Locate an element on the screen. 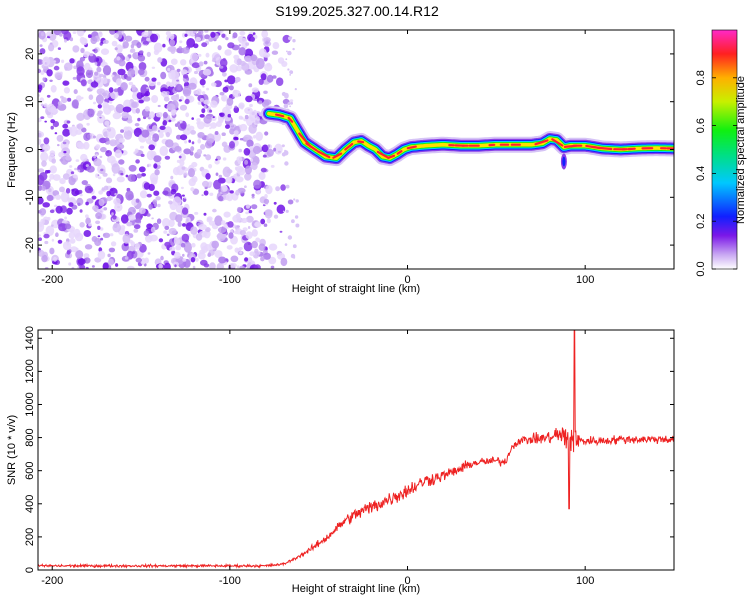  snr-y-tick-label: 1200 is located at coordinates (30, 371).